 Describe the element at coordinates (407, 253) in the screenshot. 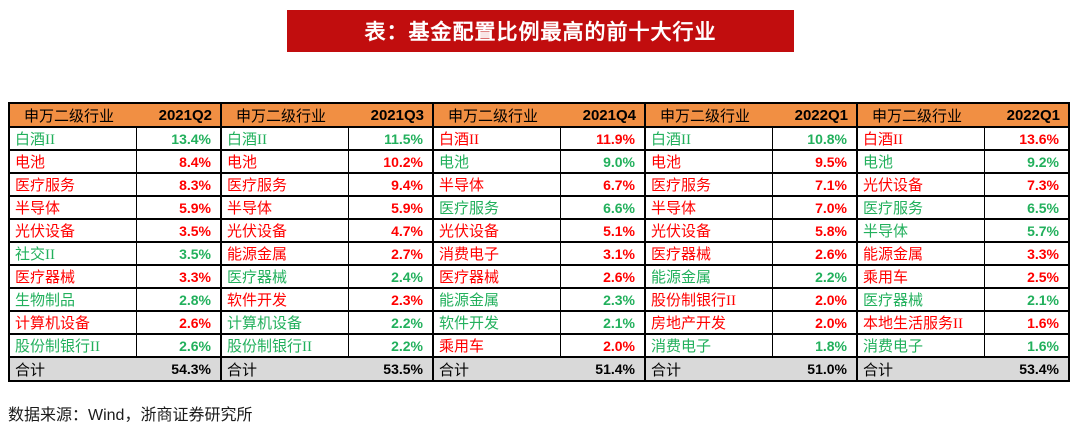

I see `value-cell: 2.7%` at that location.